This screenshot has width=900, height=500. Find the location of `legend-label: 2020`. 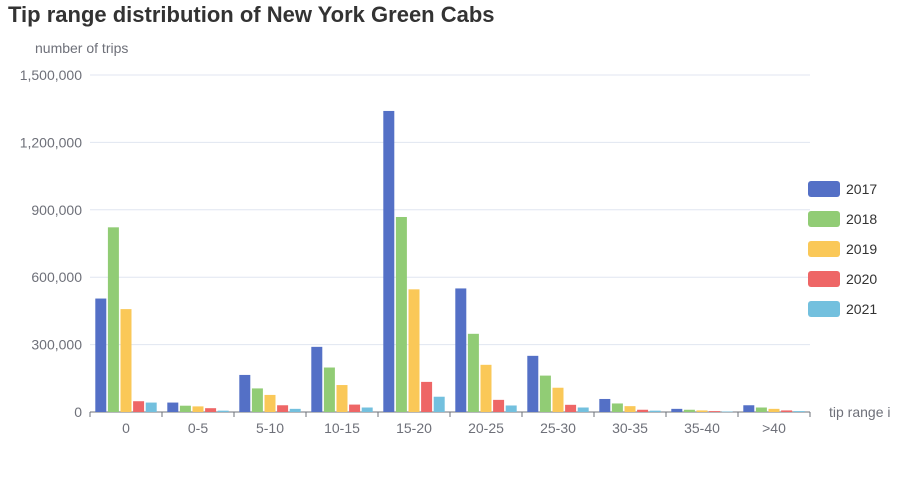

legend-label: 2020 is located at coordinates (861, 279).